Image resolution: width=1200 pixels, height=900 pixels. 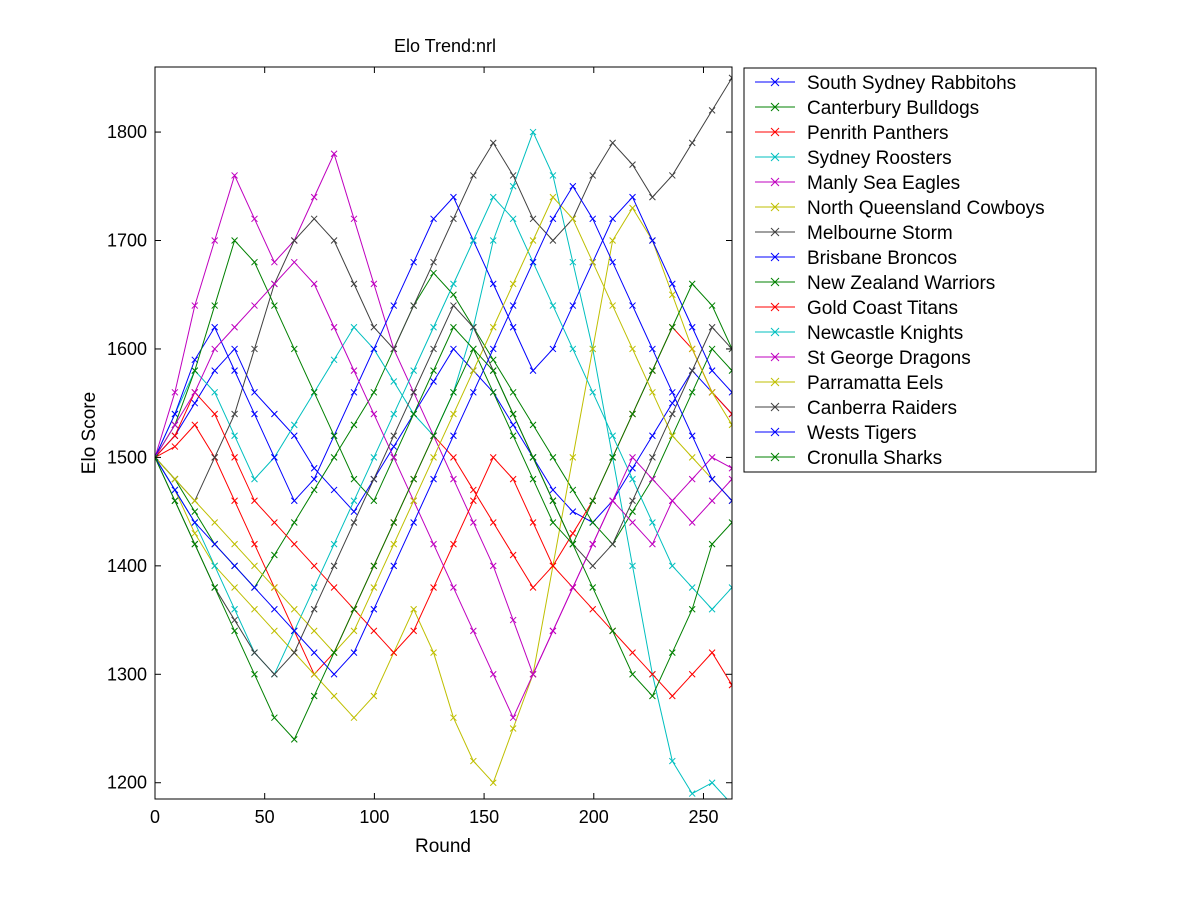 What do you see at coordinates (863, 358) in the screenshot?
I see `legend-entry: St George Dragons` at bounding box center [863, 358].